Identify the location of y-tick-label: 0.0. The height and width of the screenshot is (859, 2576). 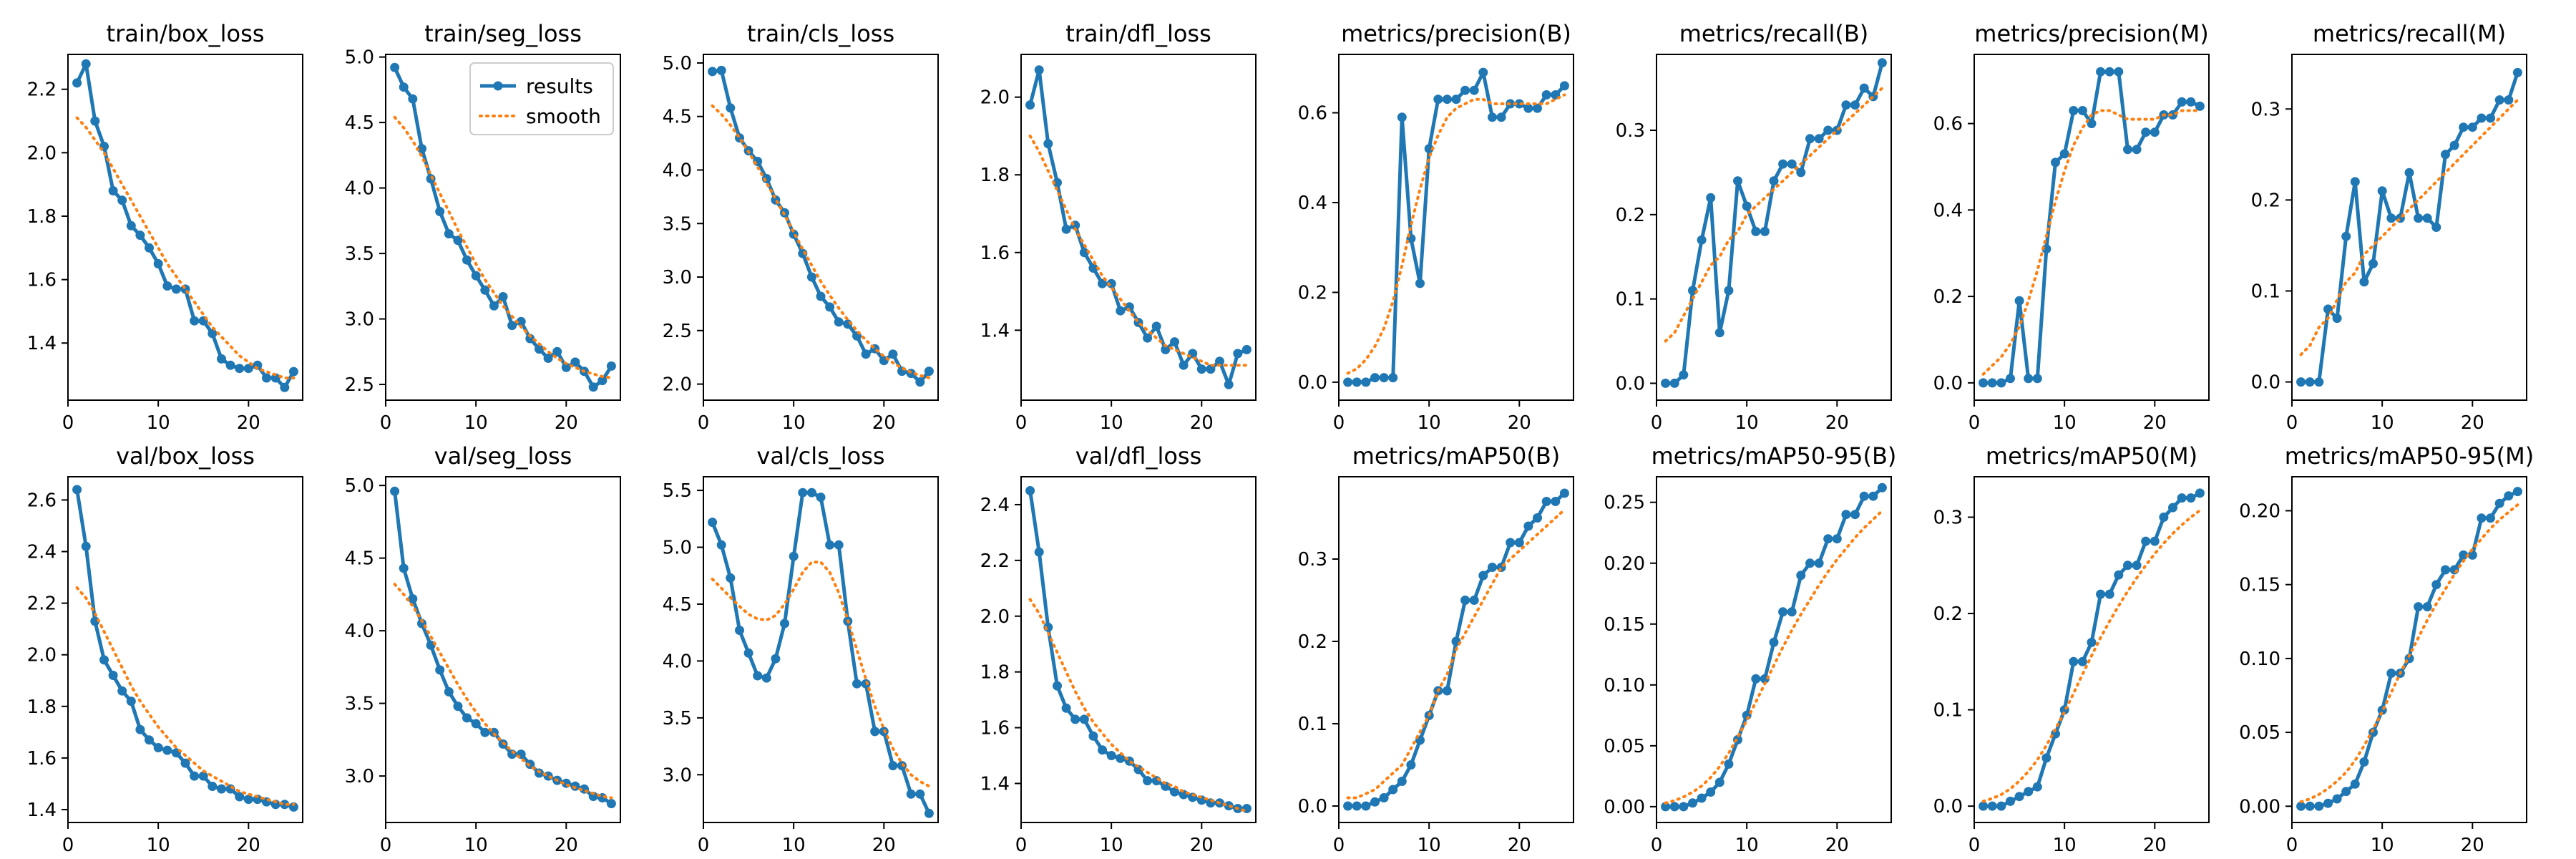
(1312, 806).